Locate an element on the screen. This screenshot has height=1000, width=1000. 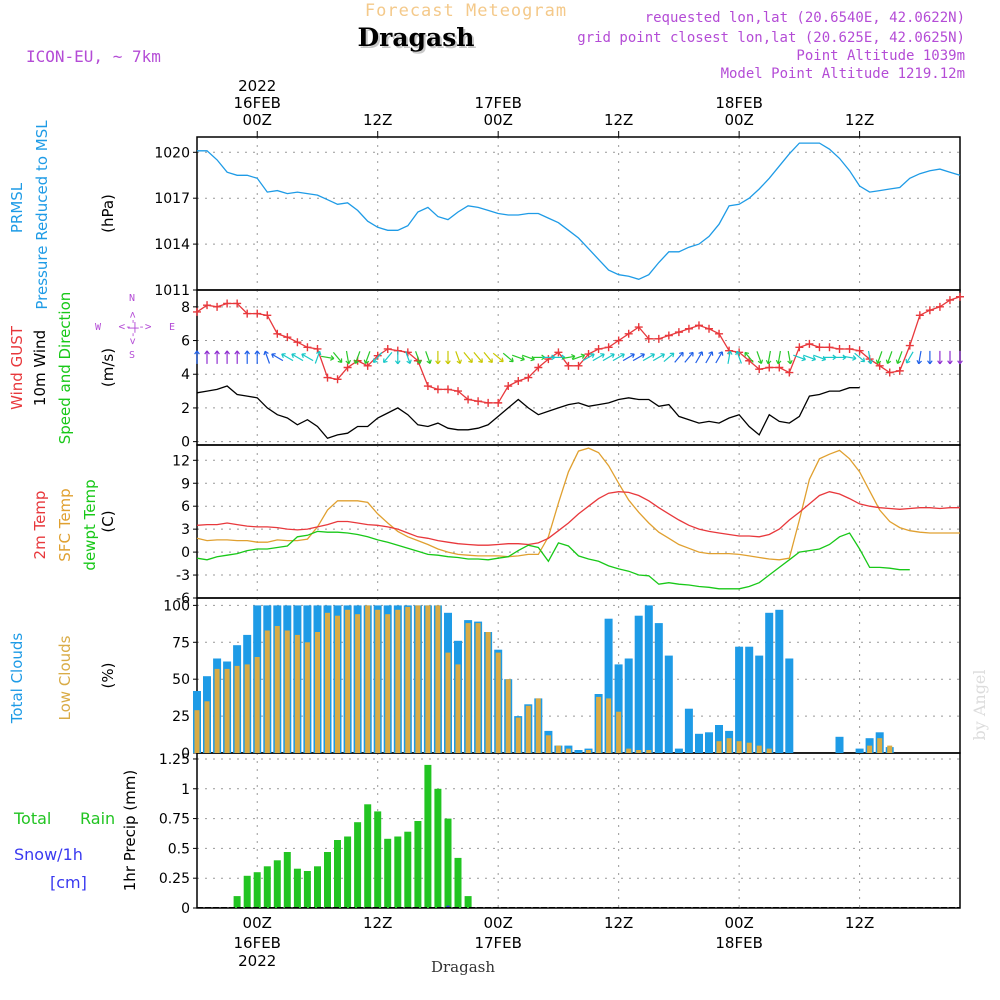
pressure-y-tick-label: 1017 is located at coordinates (172, 199).